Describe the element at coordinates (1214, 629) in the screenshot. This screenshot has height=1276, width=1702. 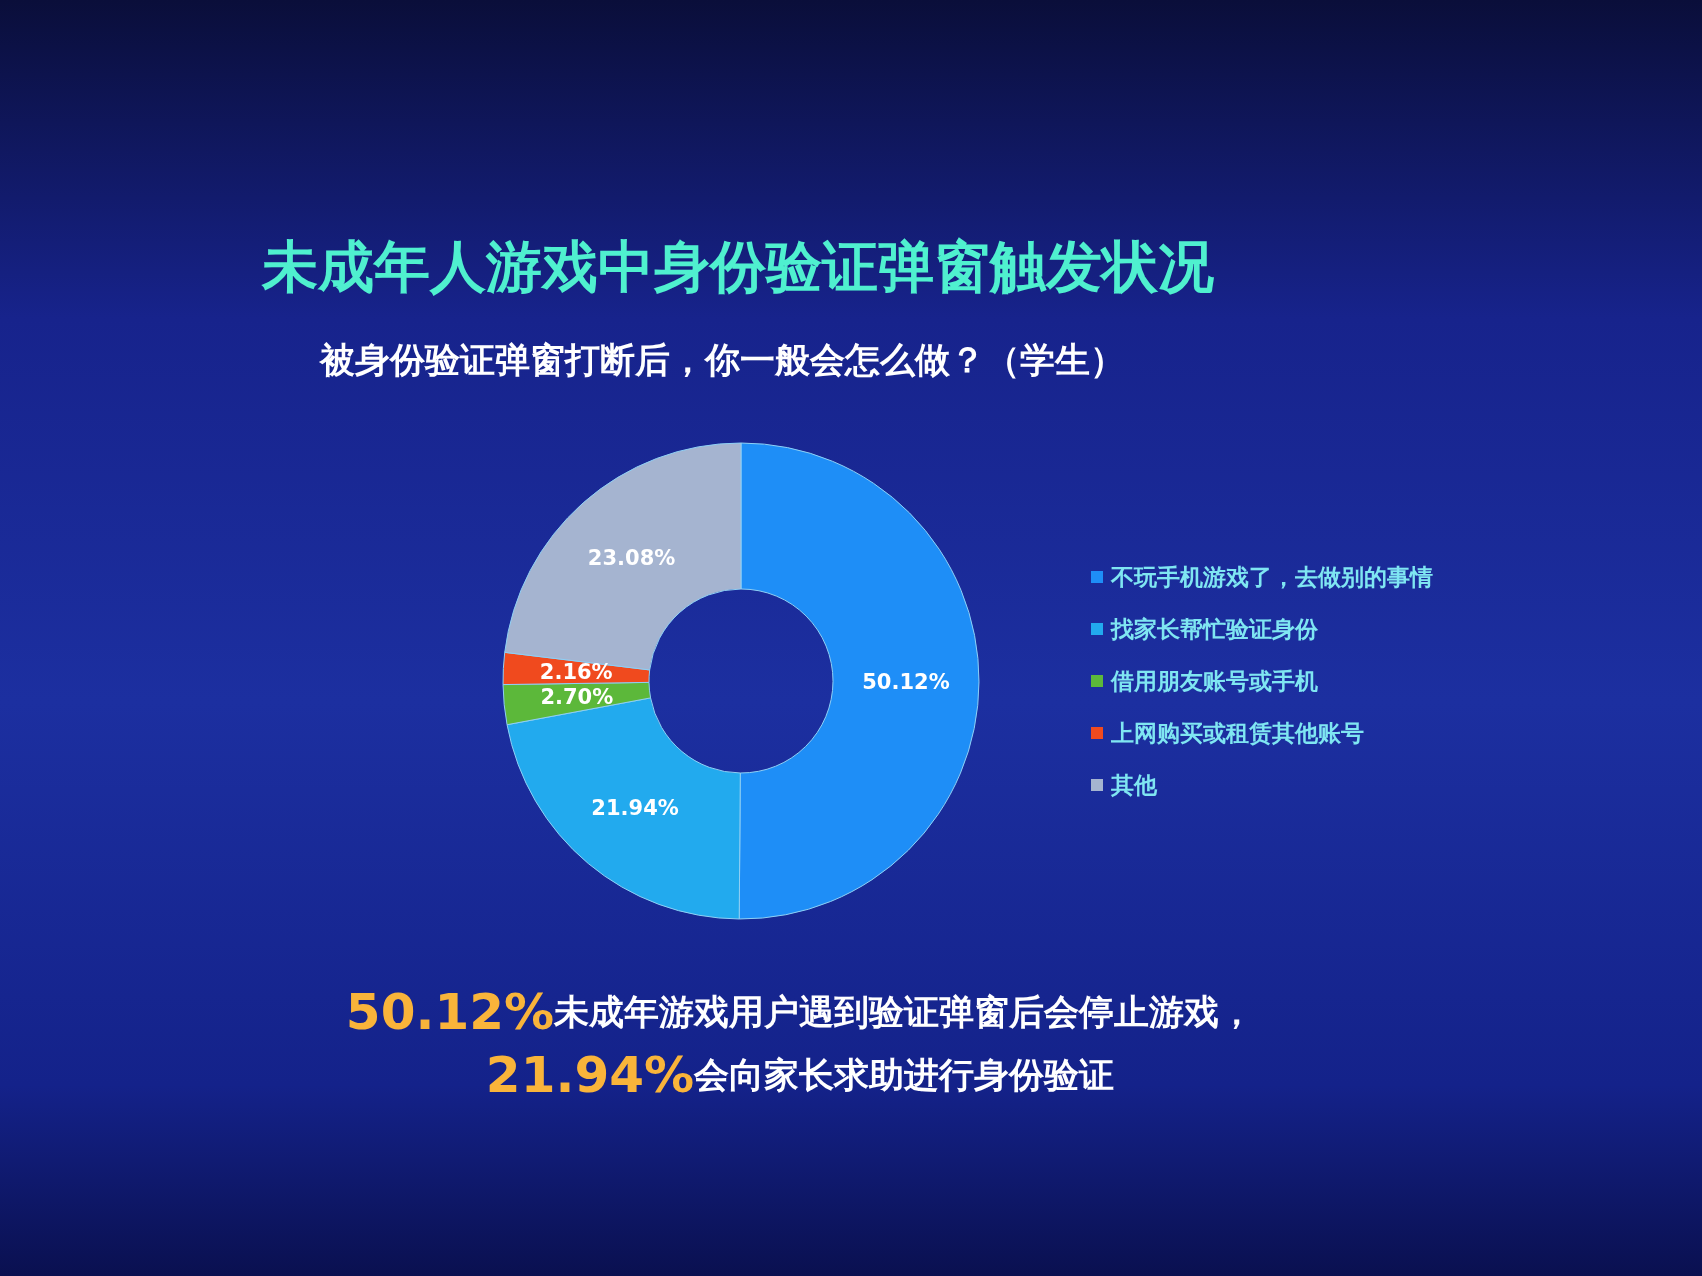
I see `legend-label: 找家长帮忙验证身份` at that location.